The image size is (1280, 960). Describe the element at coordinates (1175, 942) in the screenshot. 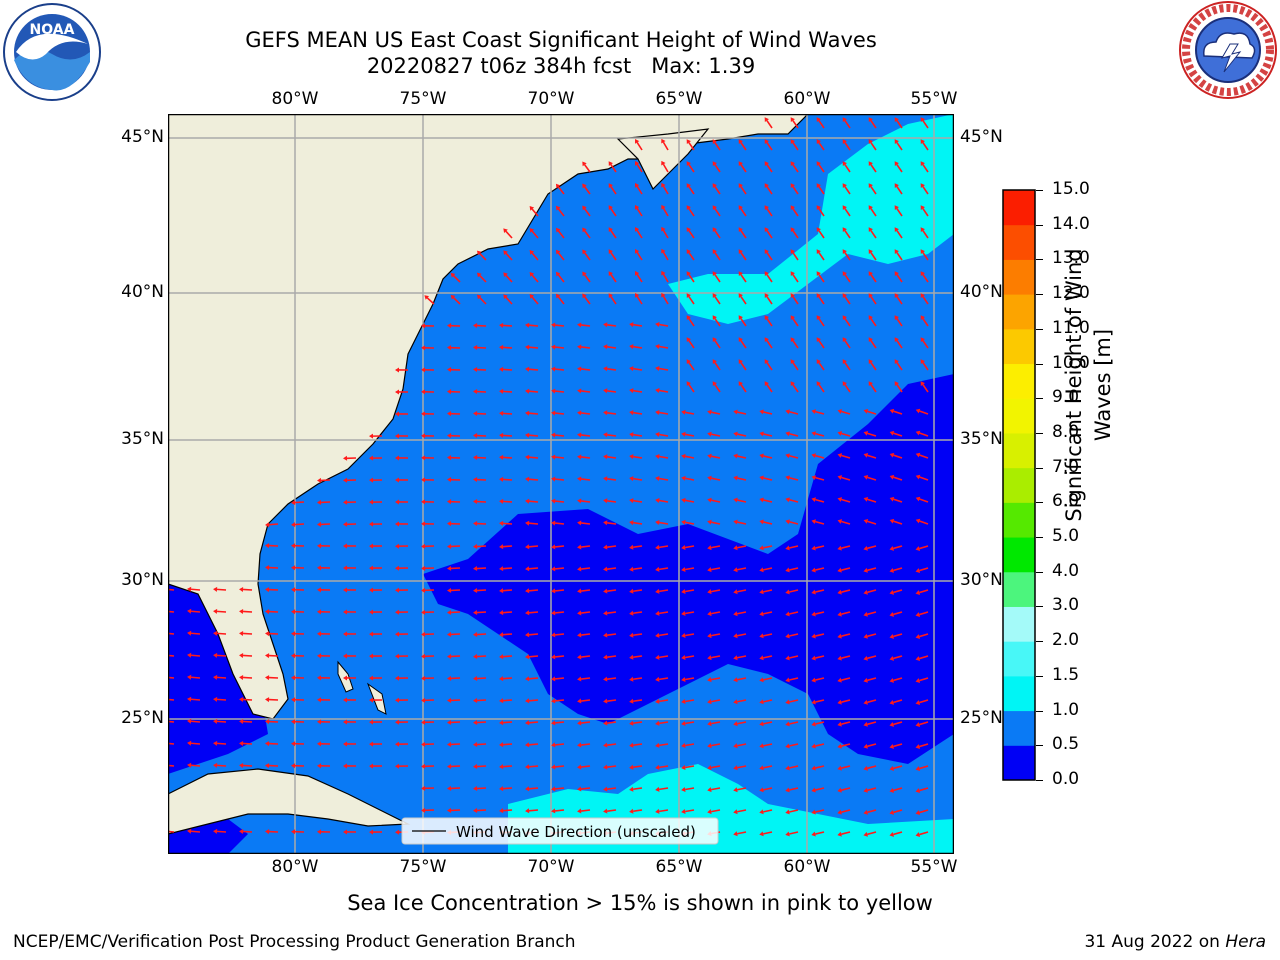

I see `footer-right: 31 Aug 2022 on Hera` at that location.